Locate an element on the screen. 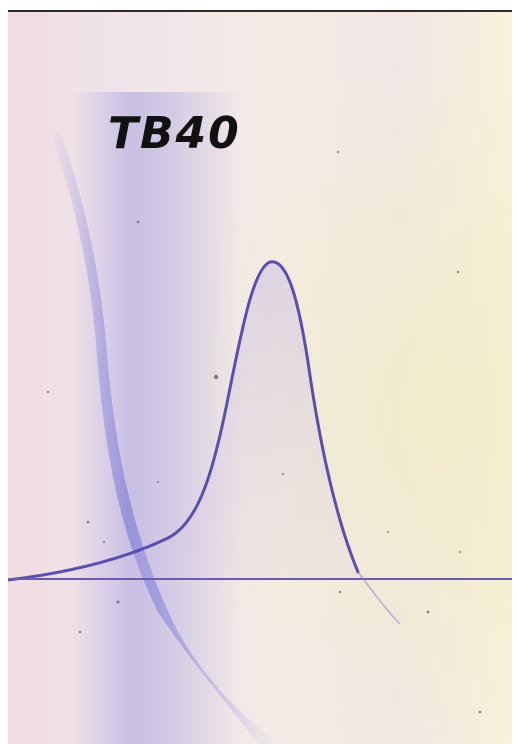  trailing-shadow is located at coordinates (379, 598).